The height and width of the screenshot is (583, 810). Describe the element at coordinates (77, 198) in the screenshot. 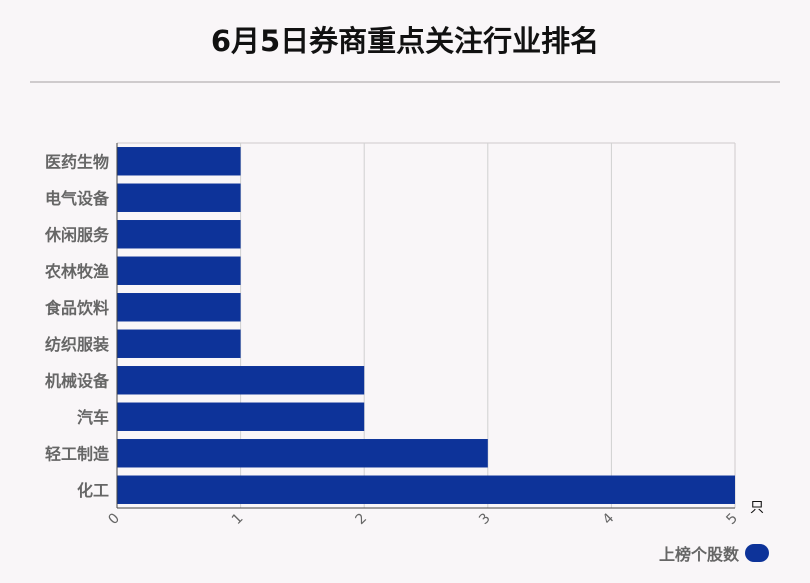

I see `category-label: 电气设备` at that location.